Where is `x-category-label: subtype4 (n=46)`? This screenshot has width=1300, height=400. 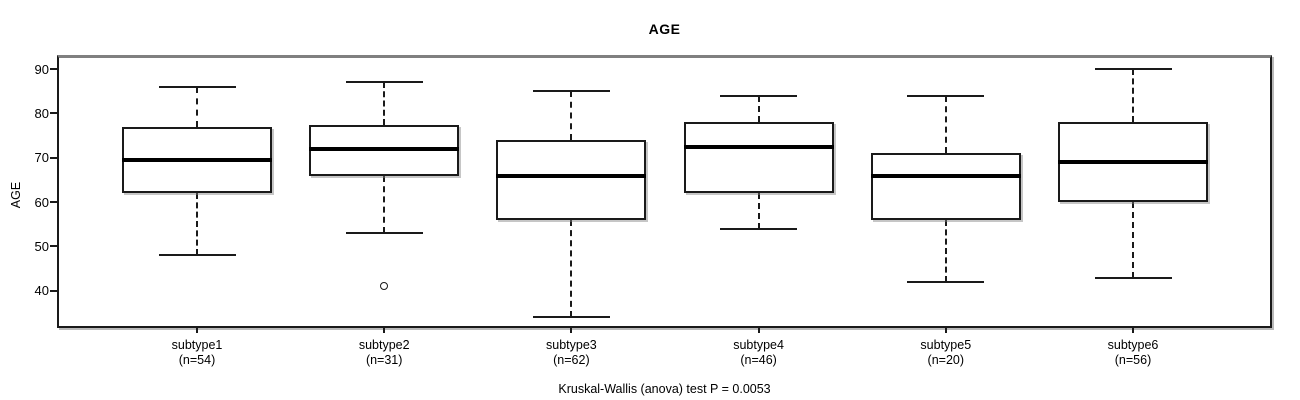 x-category-label: subtype4 (n=46) is located at coordinates (759, 352).